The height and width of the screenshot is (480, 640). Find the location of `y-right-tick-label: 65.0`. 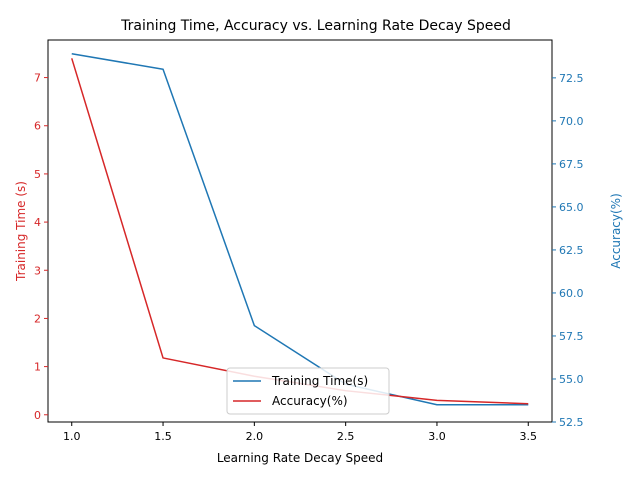

y-right-tick-label: 65.0 is located at coordinates (571, 207).